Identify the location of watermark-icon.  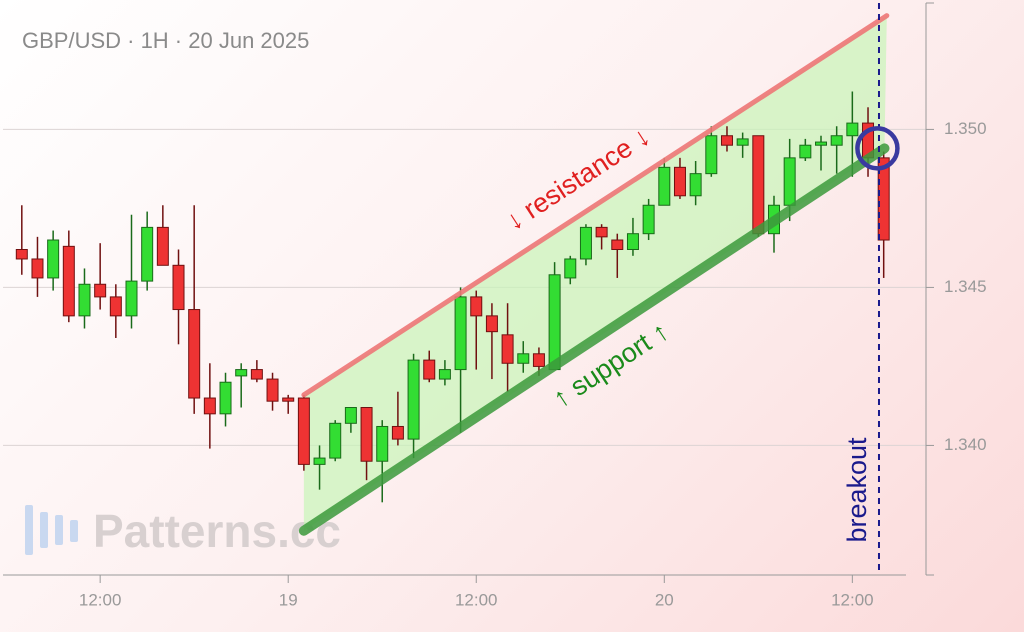
(51, 530).